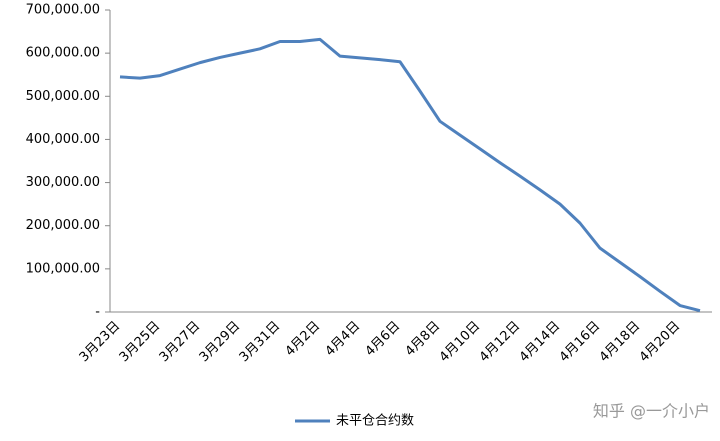 The width and height of the screenshot is (720, 441). Describe the element at coordinates (63, 182) in the screenshot. I see `y-tick-label: 300,000.00` at that location.